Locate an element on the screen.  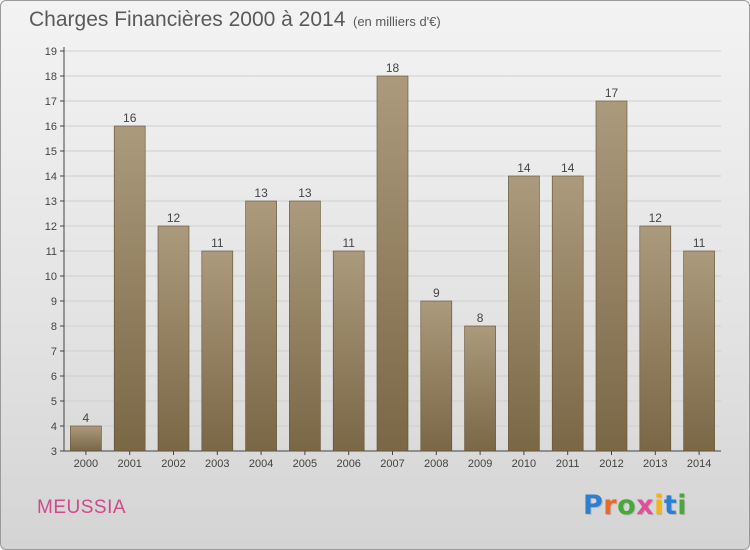
value-label-2014: 11 is located at coordinates (699, 243).